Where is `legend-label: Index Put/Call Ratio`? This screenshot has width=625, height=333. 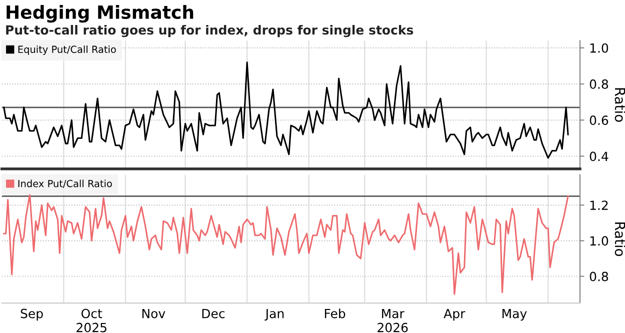 legend-label: Index Put/Call Ratio is located at coordinates (65, 184).